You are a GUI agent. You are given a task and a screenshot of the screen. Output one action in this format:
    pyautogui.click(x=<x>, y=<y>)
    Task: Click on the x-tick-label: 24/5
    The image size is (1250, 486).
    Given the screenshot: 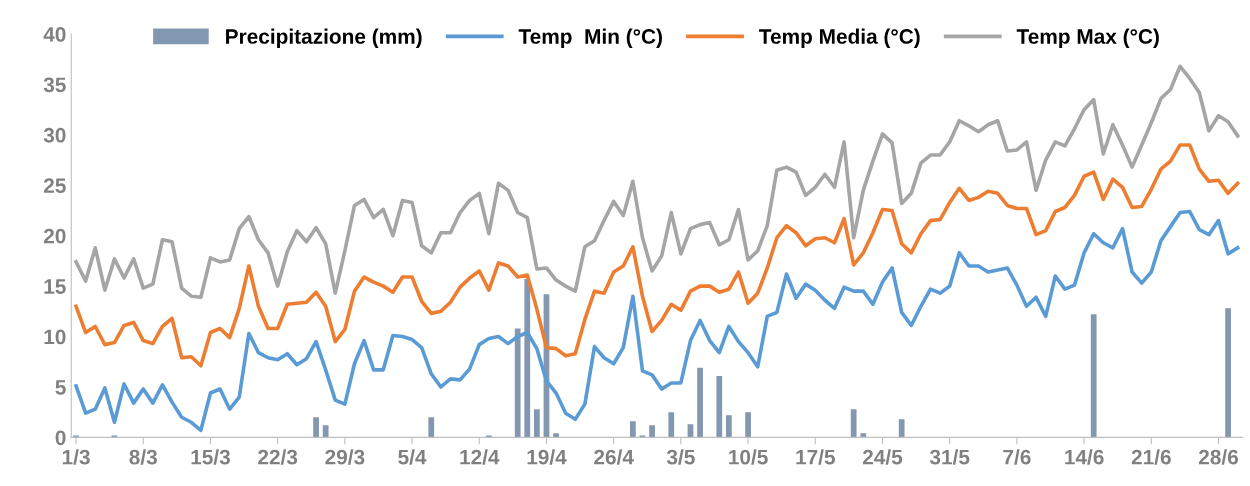 What is the action you would take?
    pyautogui.click(x=882, y=457)
    